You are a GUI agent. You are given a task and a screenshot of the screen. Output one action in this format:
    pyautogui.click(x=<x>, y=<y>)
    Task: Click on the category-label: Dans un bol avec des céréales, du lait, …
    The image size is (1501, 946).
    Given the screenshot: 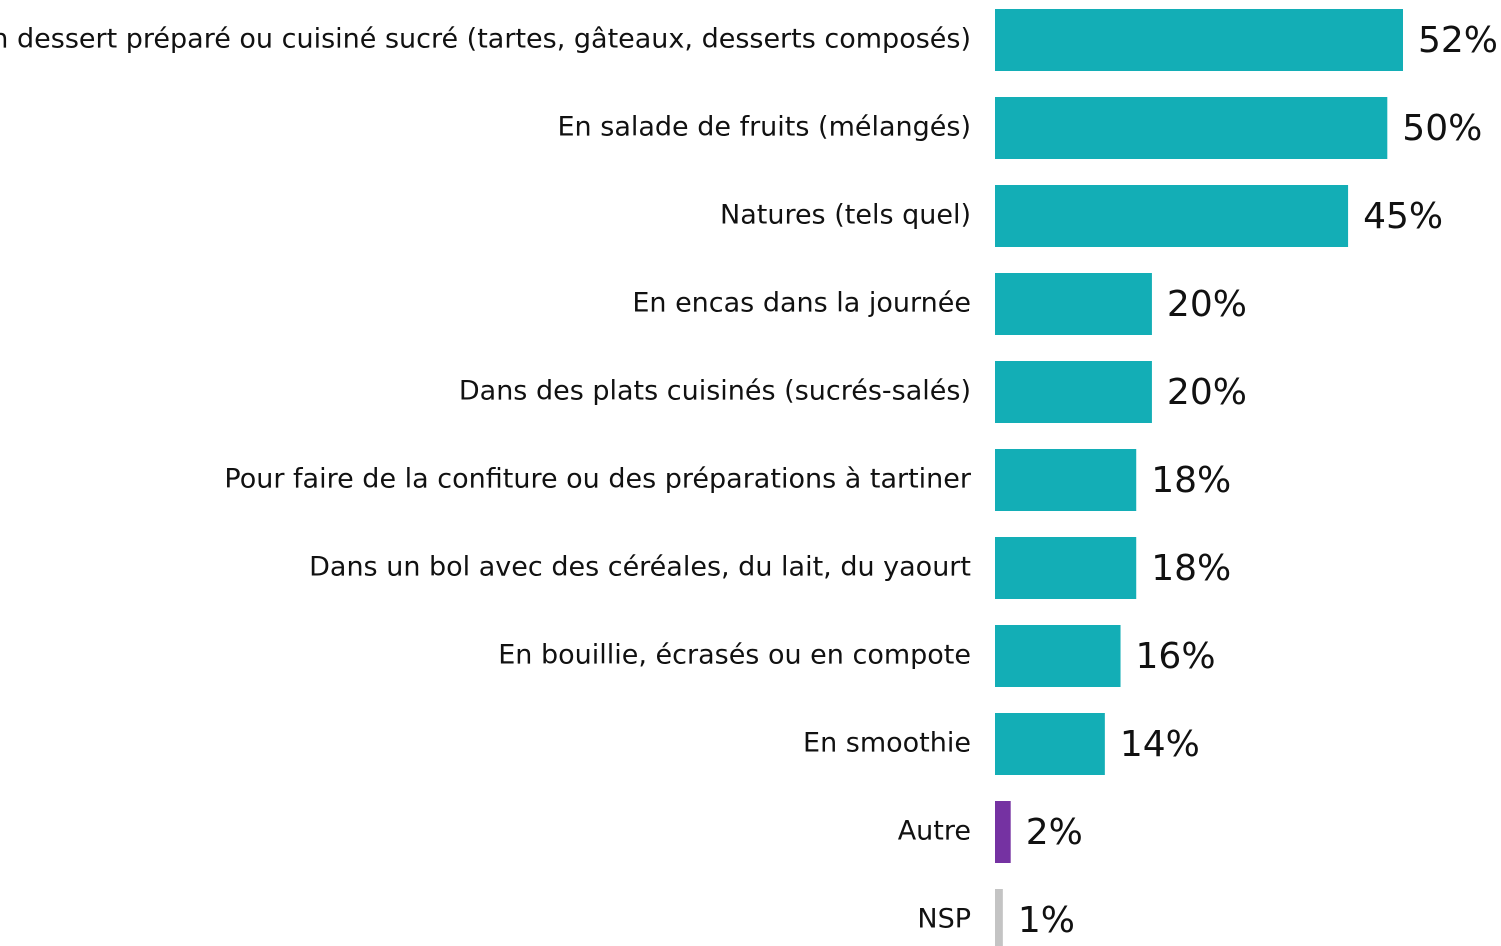 What is the action you would take?
    pyautogui.click(x=640, y=567)
    